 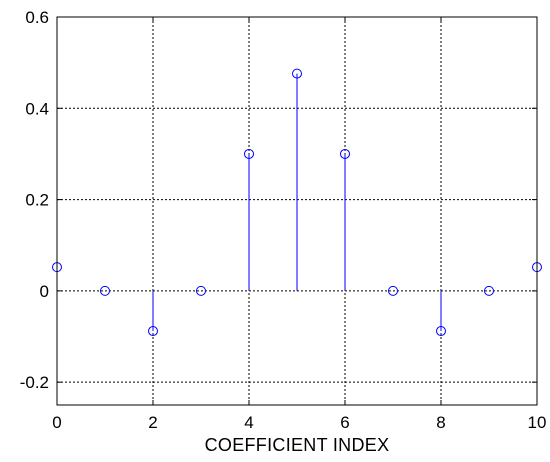 What do you see at coordinates (297, 445) in the screenshot?
I see `x-axis-title: COEFFICIENT INDEX` at bounding box center [297, 445].